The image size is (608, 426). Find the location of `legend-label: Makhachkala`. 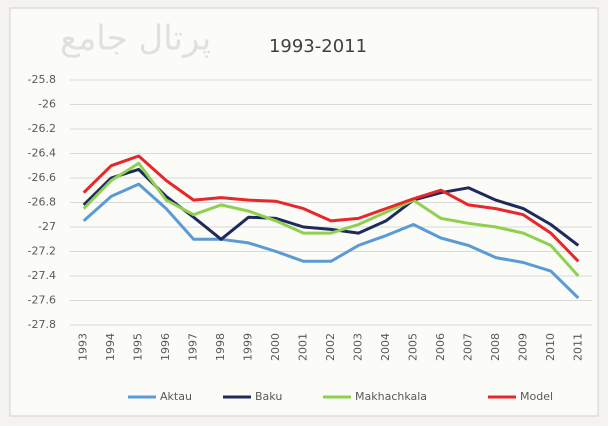

legend-label: Makhachkala is located at coordinates (391, 396).